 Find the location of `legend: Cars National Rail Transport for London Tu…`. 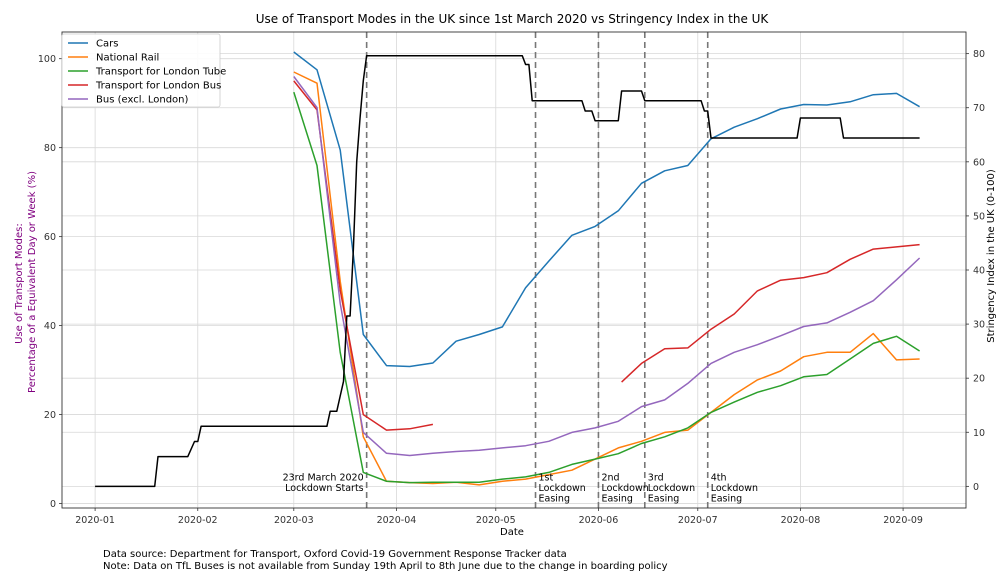

legend: Cars National Rail Transport for London Tu… is located at coordinates (143, 70).